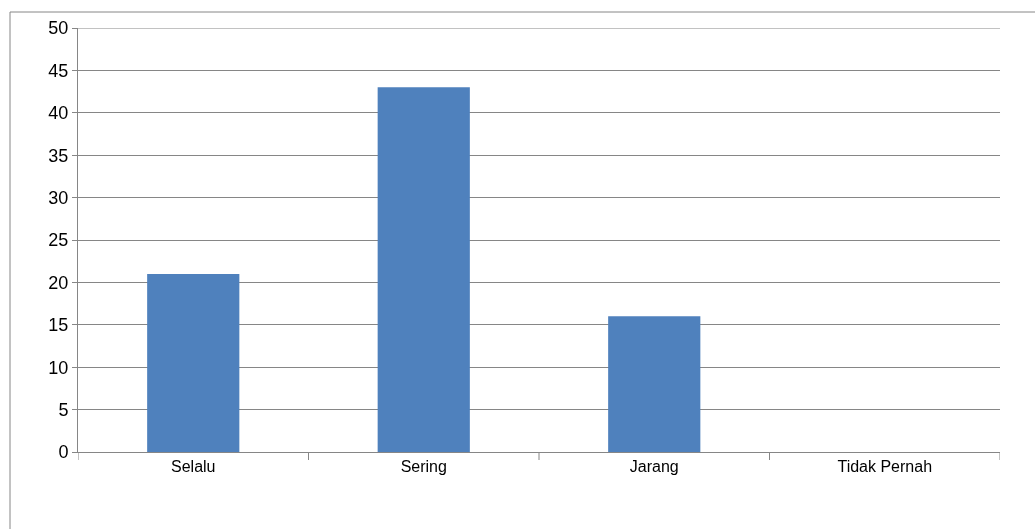  What do you see at coordinates (58, 70) in the screenshot?
I see `y-tick-label: 45` at bounding box center [58, 70].